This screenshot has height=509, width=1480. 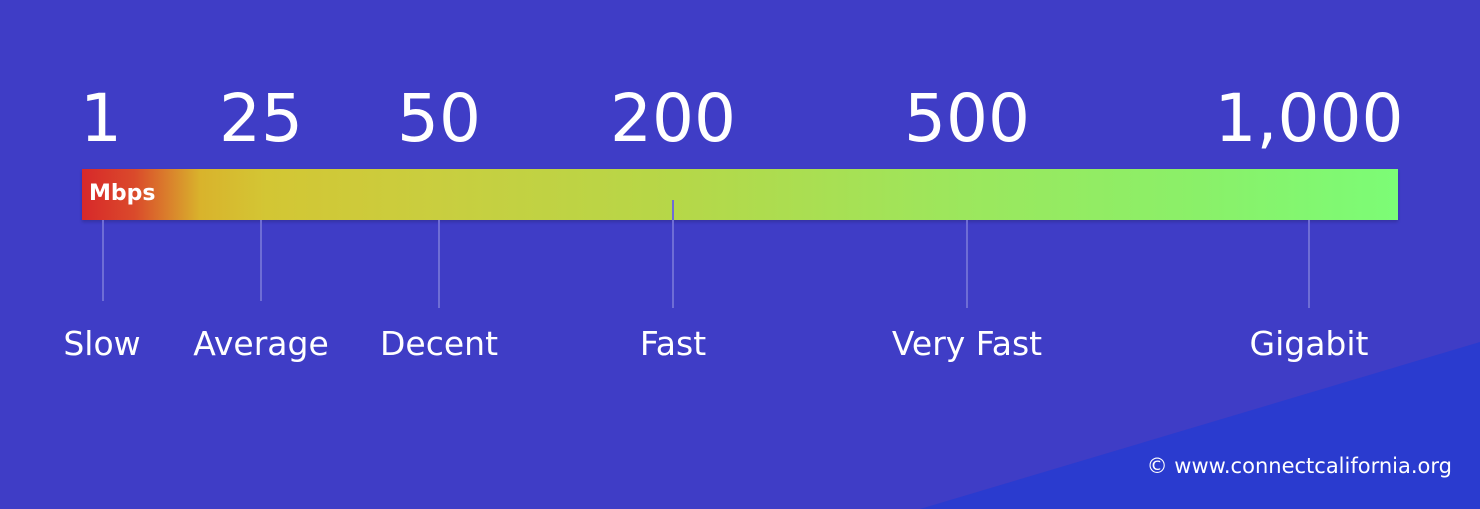 What do you see at coordinates (1299, 466) in the screenshot?
I see `copyright-footer: © www.connectcalifornia.org` at bounding box center [1299, 466].